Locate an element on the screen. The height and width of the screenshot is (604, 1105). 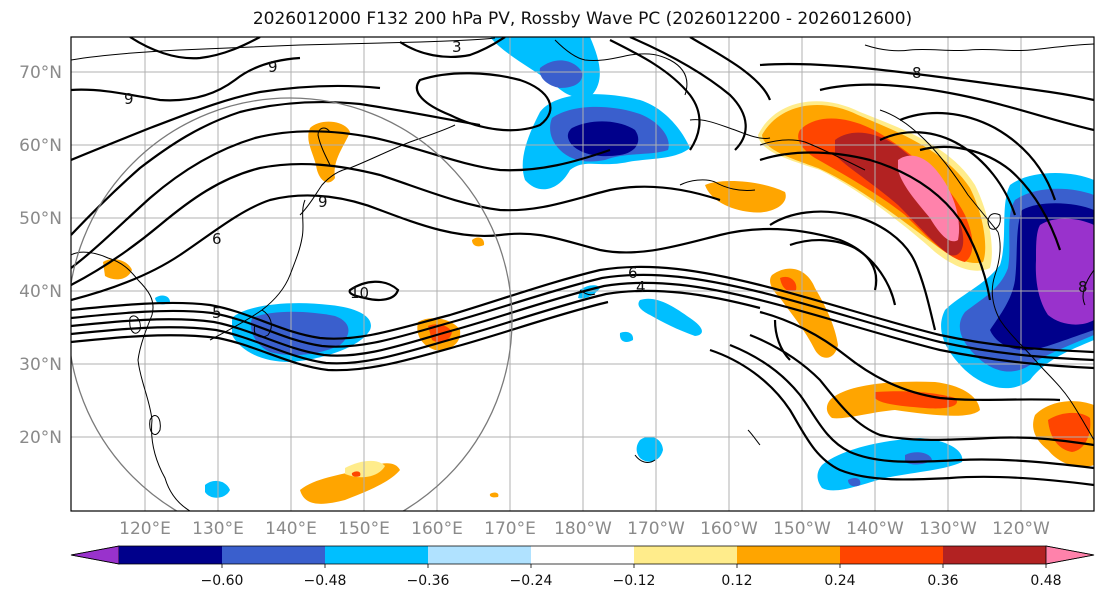
lon-label: 140°E is located at coordinates (291, 529).